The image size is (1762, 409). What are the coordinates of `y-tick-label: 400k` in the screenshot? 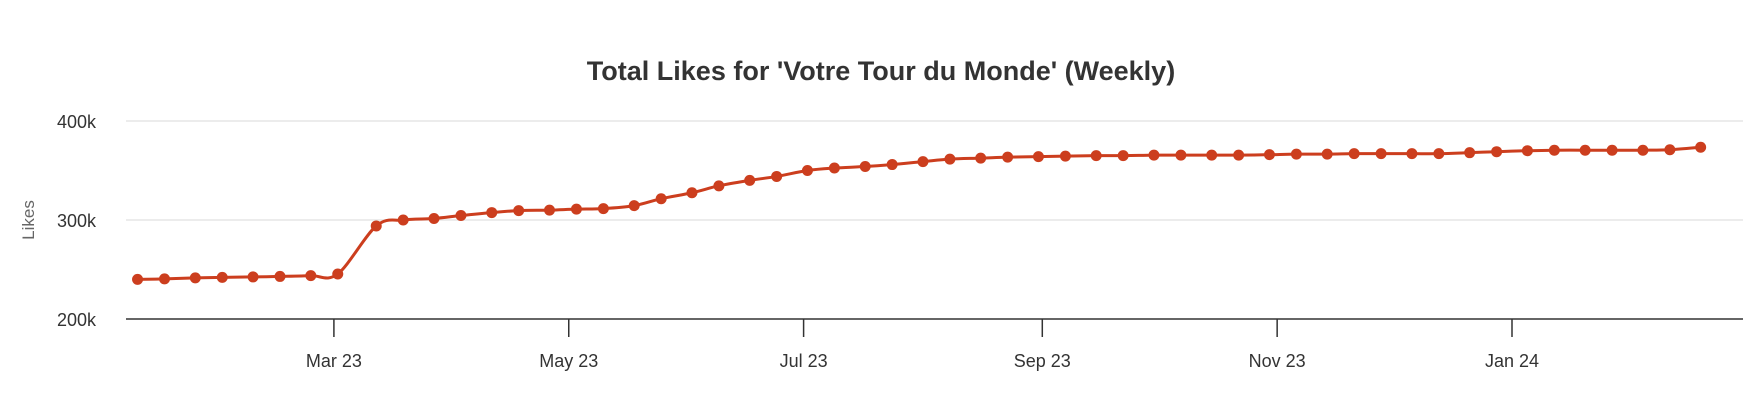 It's located at (77, 122).